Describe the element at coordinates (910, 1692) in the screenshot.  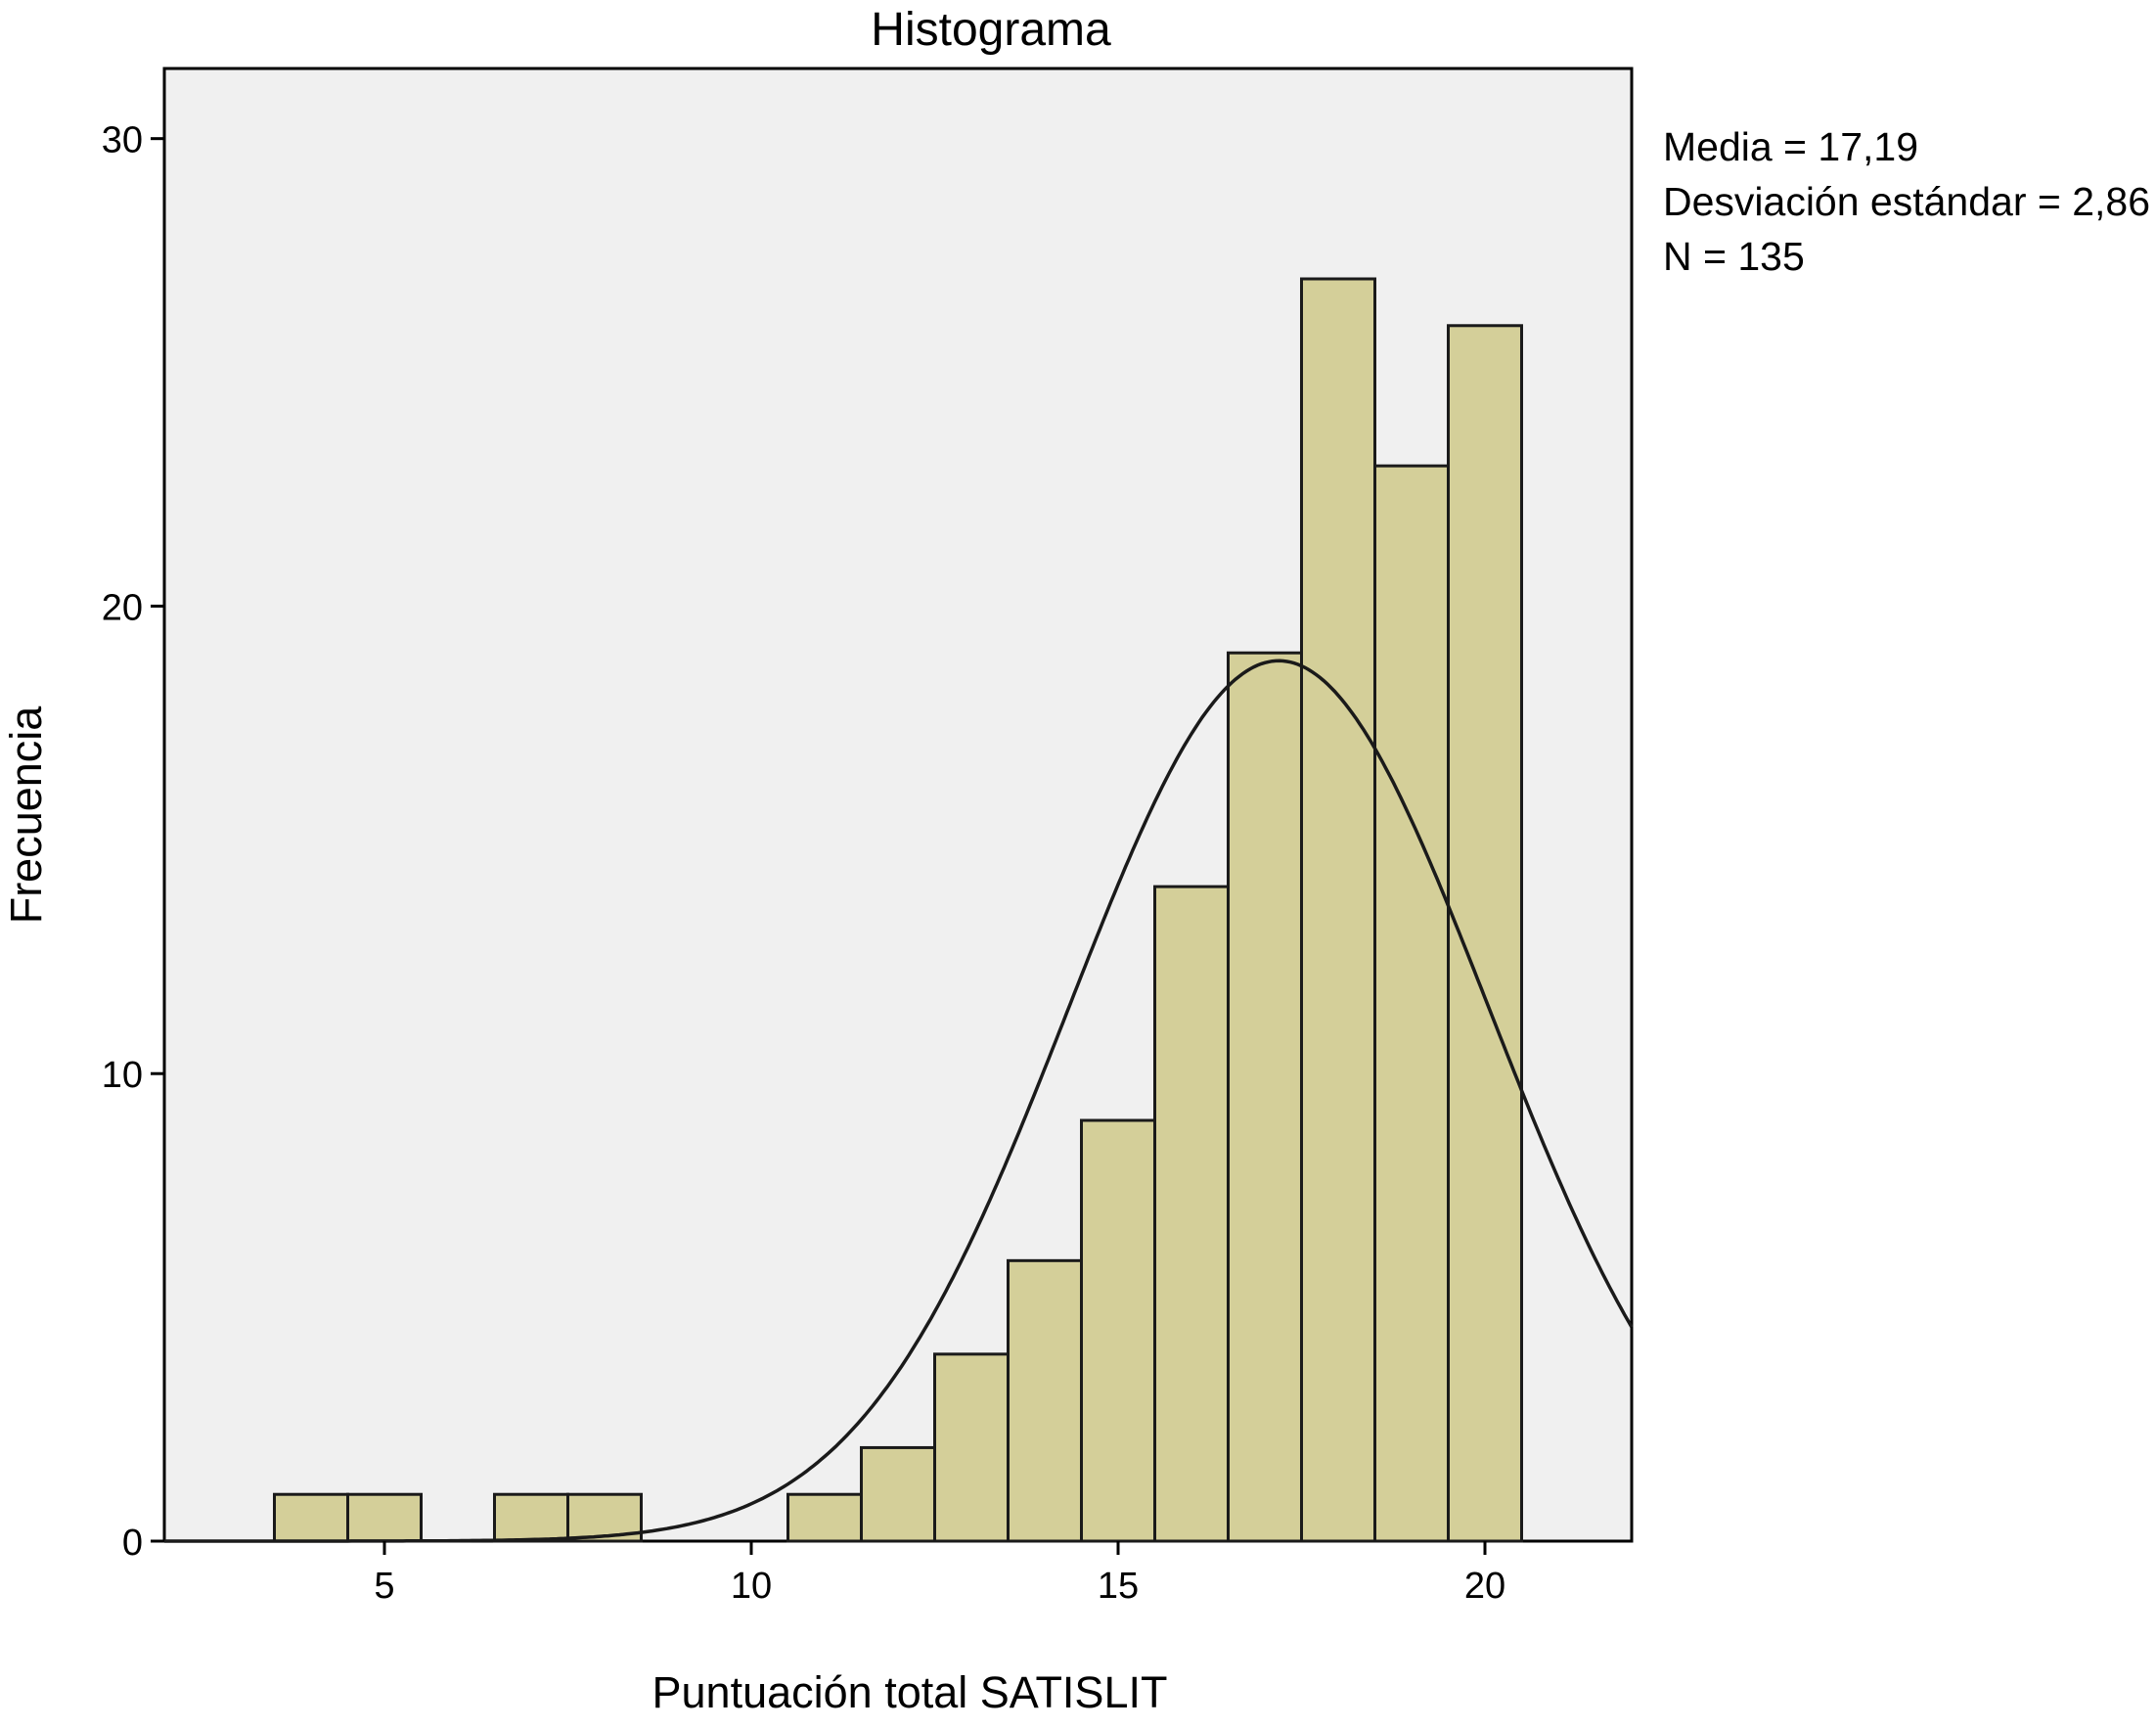
I see `x-axis-label: Puntuación total SATISLIT` at that location.